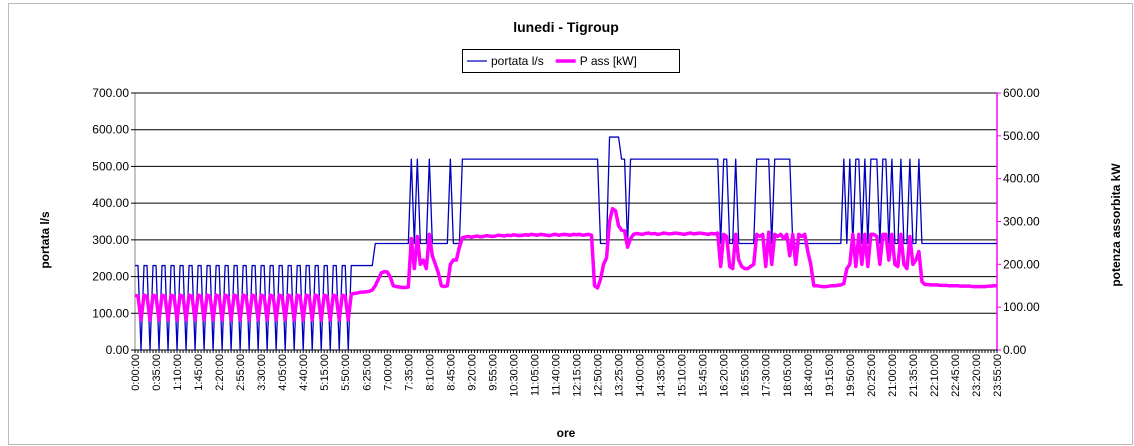 This screenshot has height=446, width=1134. Describe the element at coordinates (620, 375) in the screenshot. I see `x-tick-label: 13:25:00` at that location.